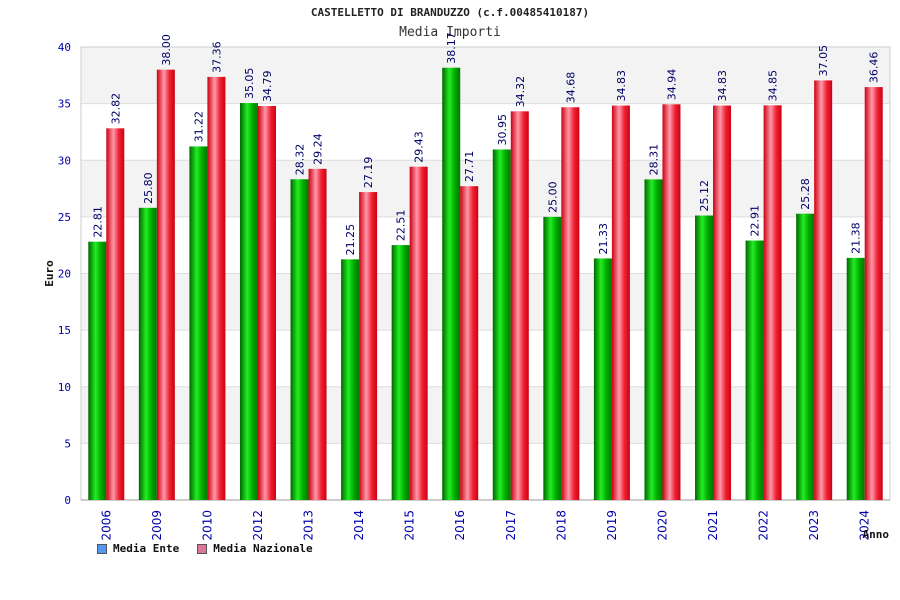 The image size is (900, 600). I want to click on data-label-media-nazionale: 38.00, so click(166, 50).